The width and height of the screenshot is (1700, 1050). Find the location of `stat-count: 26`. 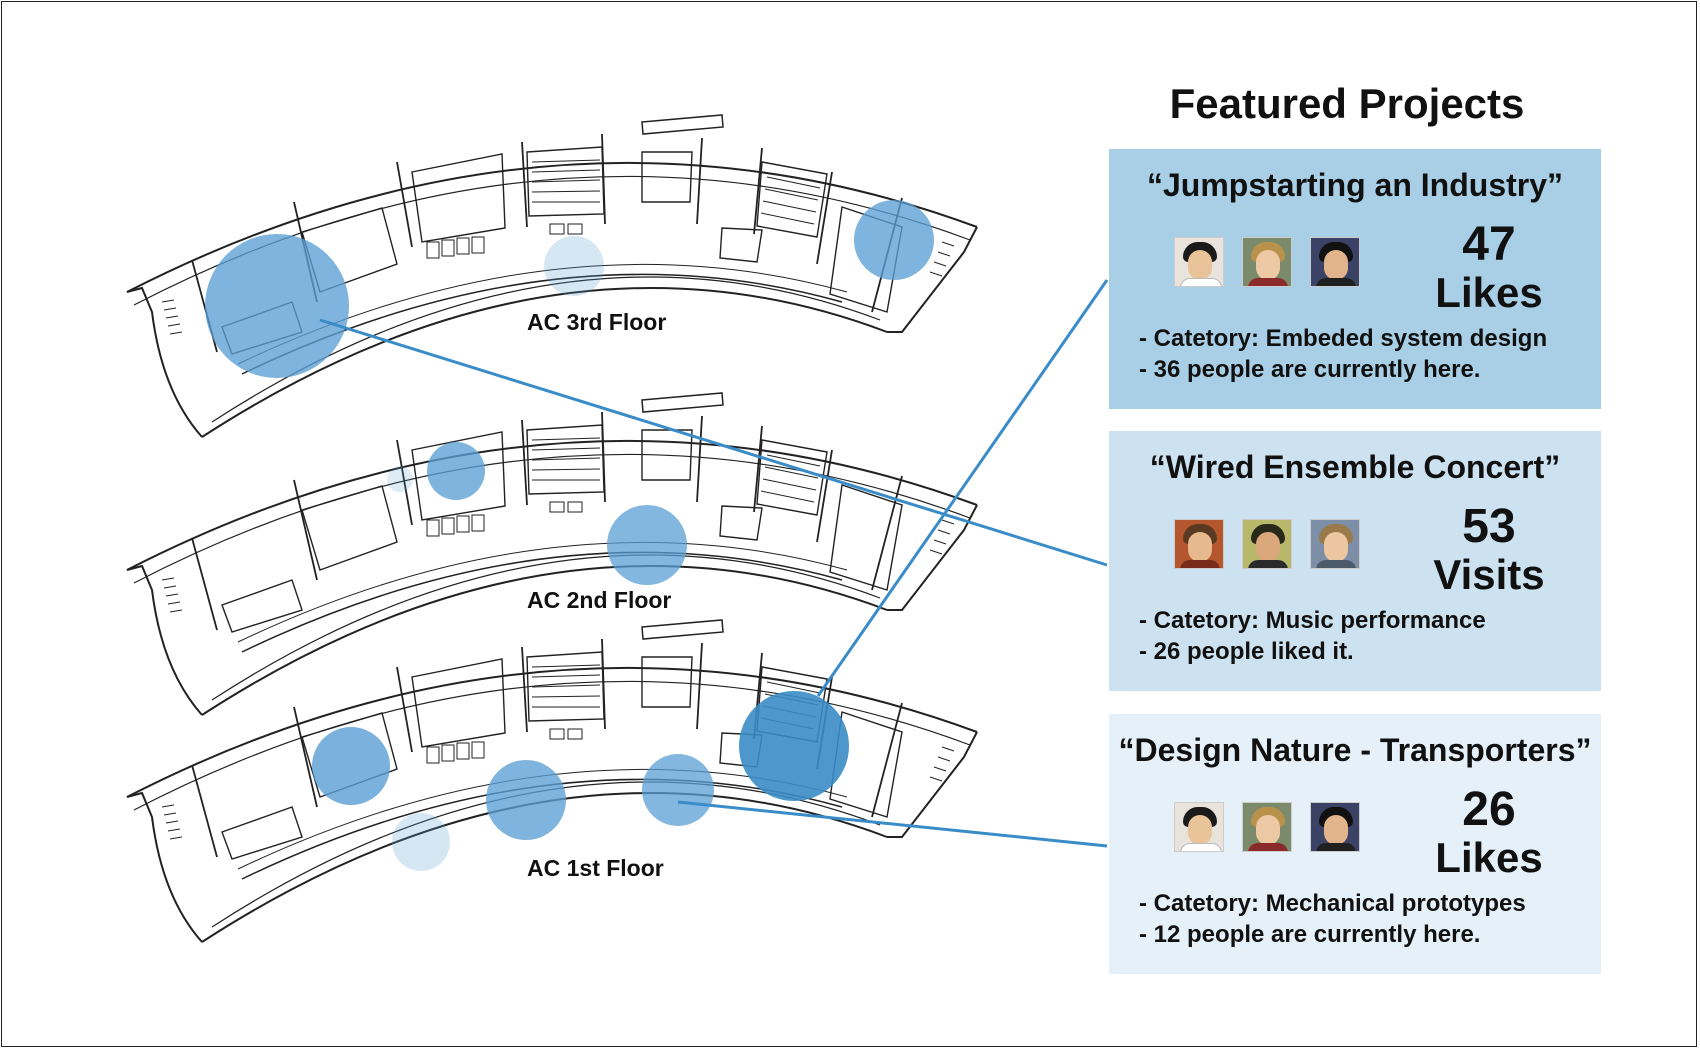

stat-count: 26 is located at coordinates (1489, 809).